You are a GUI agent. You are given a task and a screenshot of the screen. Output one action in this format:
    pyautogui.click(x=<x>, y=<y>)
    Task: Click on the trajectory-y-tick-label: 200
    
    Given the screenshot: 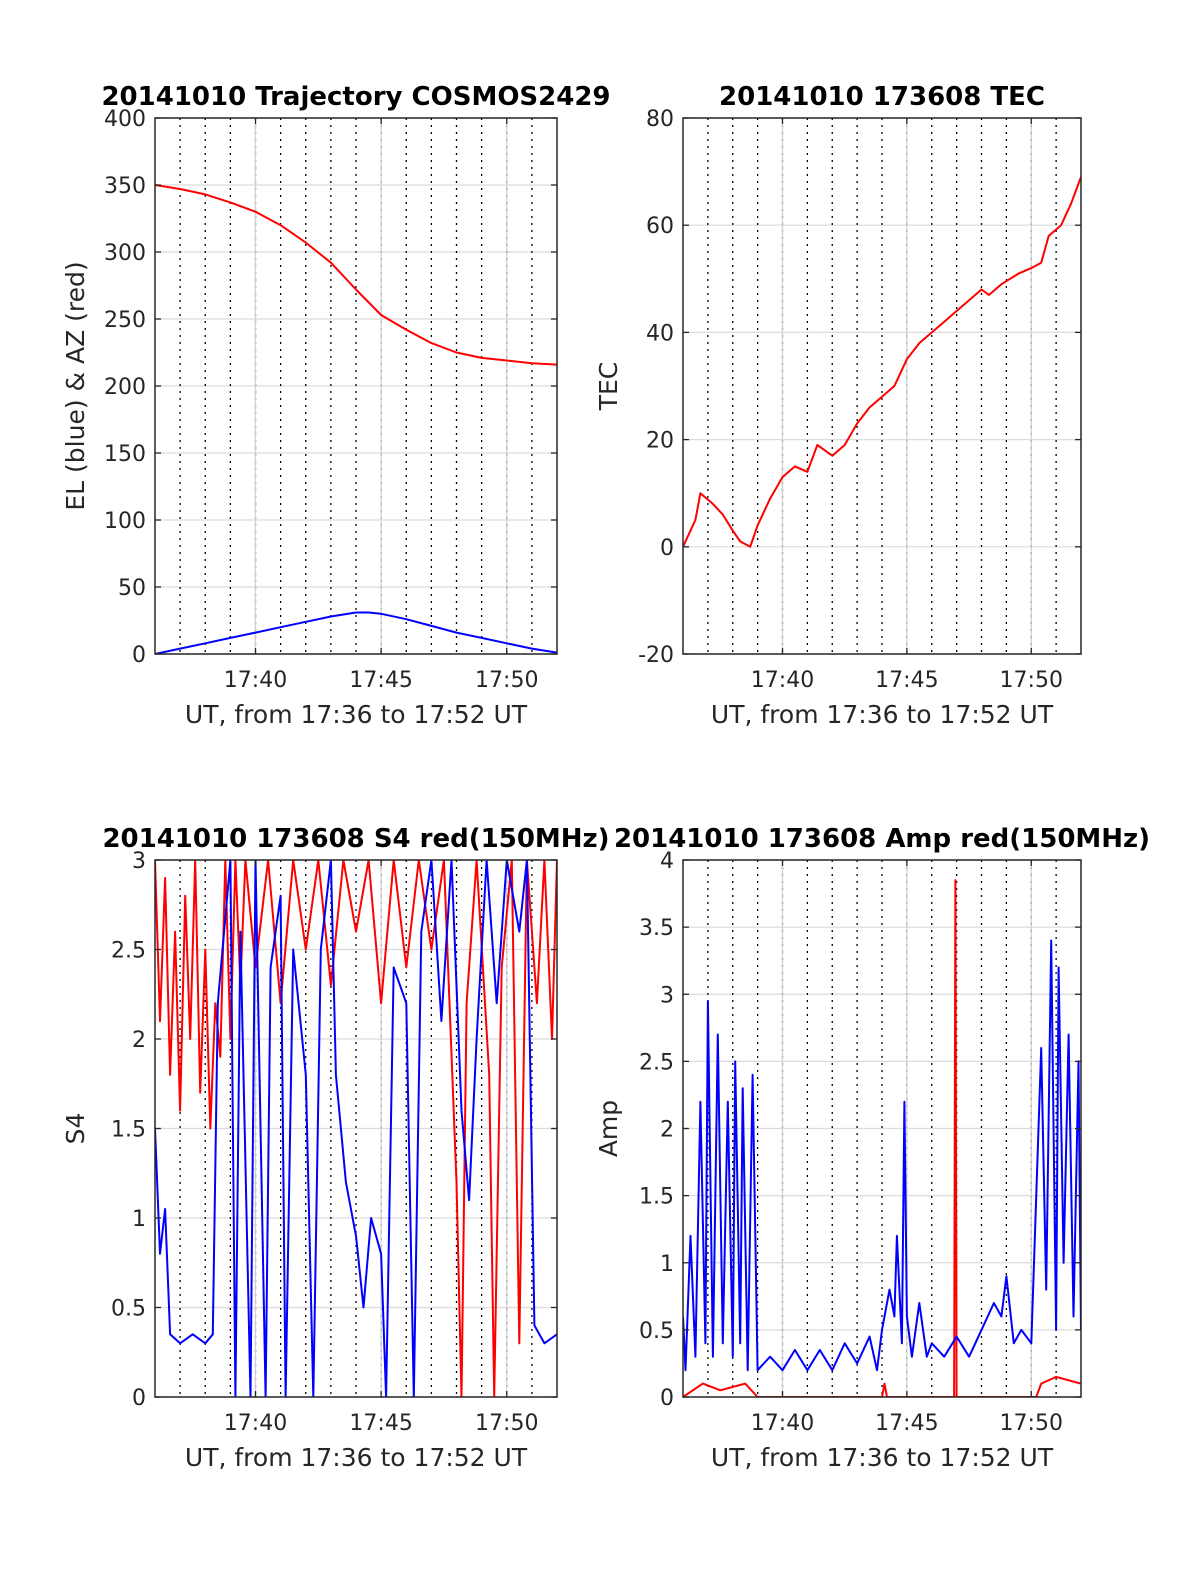 What is the action you would take?
    pyautogui.click(x=125, y=387)
    